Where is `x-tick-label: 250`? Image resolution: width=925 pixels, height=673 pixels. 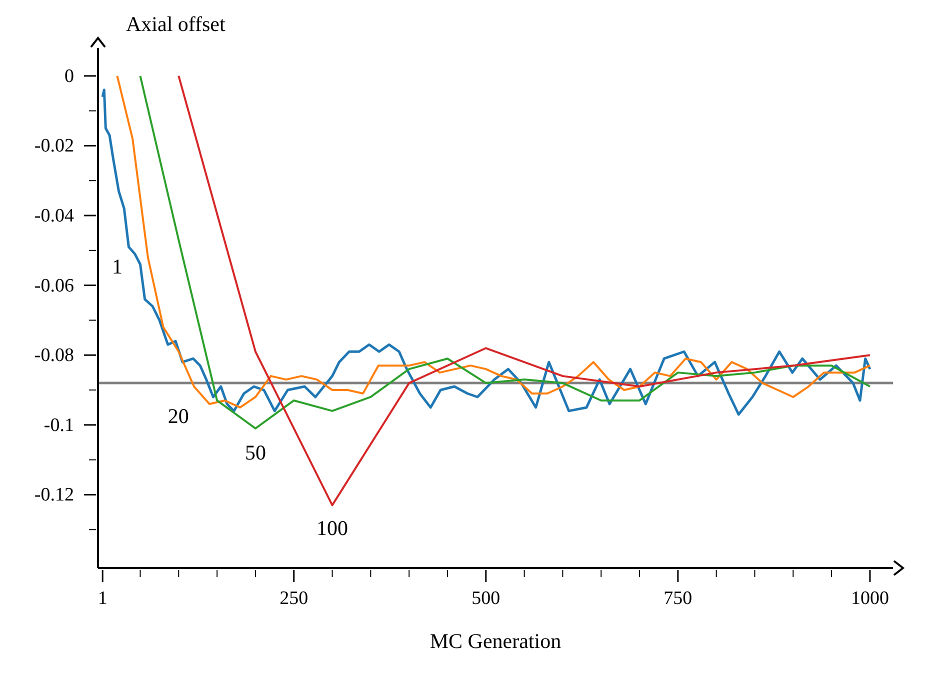
x-tick-label: 250 is located at coordinates (294, 598).